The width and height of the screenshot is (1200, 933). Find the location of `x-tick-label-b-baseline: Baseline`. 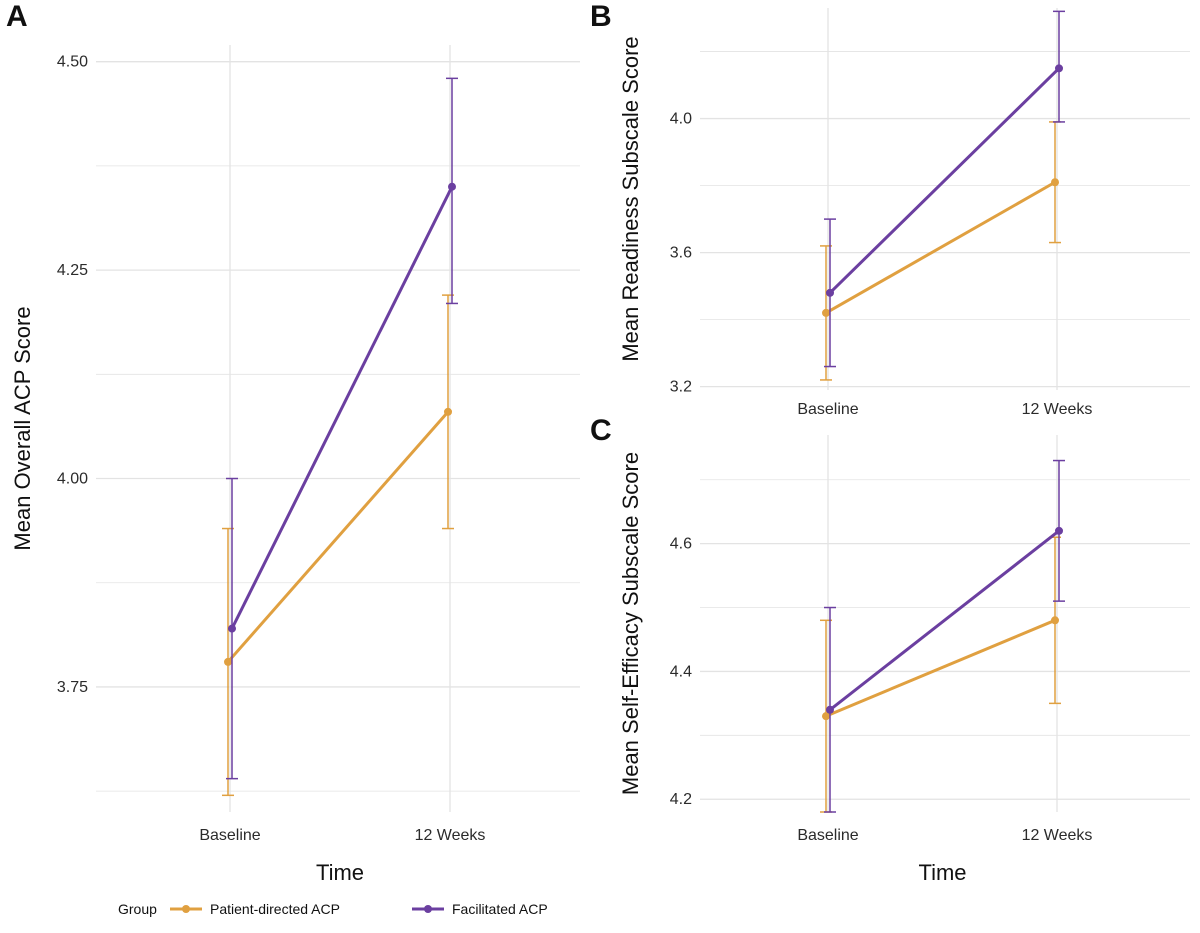

x-tick-label-b-baseline: Baseline is located at coordinates (827, 409).